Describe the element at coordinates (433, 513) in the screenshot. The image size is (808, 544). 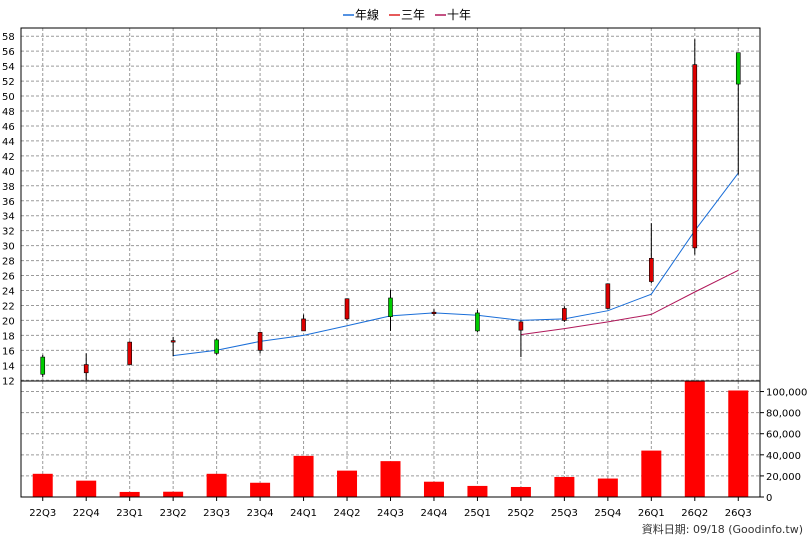
I see `x-tick-label: 24Q4` at that location.